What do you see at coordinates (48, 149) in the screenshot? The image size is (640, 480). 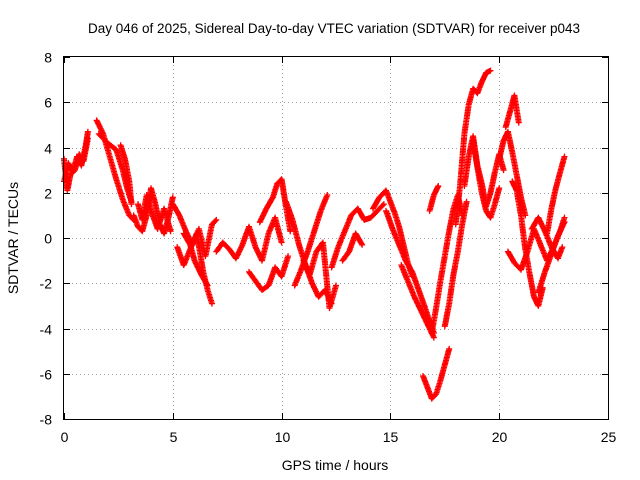 I see `y-tick-label: 4` at bounding box center [48, 149].